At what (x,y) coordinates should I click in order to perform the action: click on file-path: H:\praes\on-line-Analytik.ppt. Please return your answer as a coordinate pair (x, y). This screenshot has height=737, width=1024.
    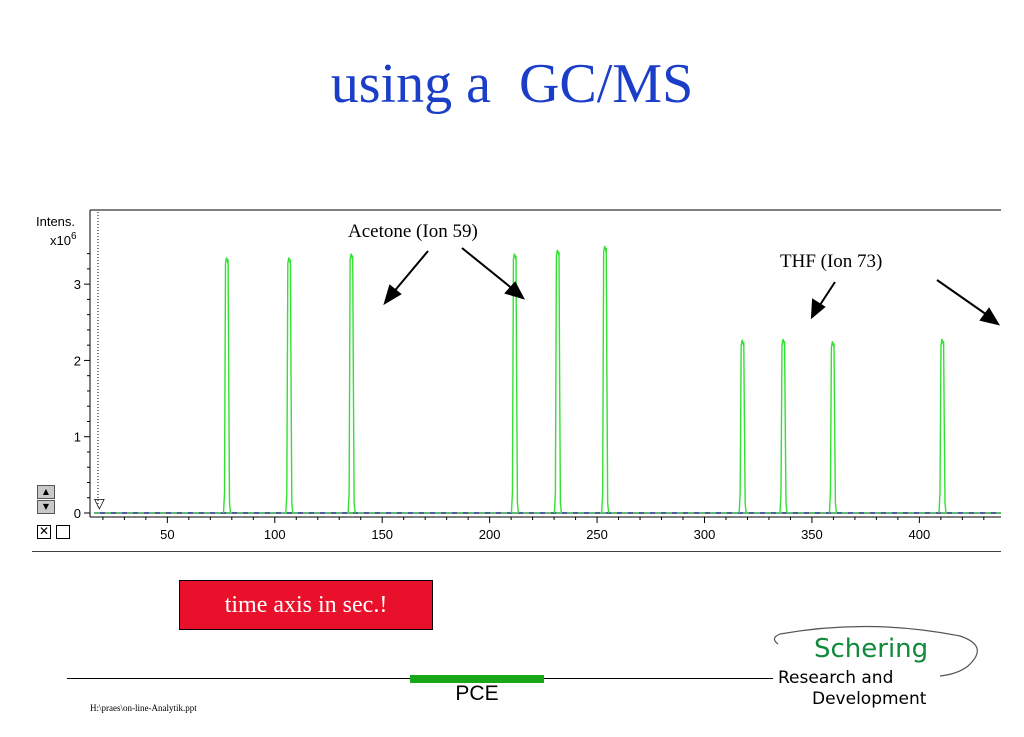
    Looking at the image, I should click on (143, 708).